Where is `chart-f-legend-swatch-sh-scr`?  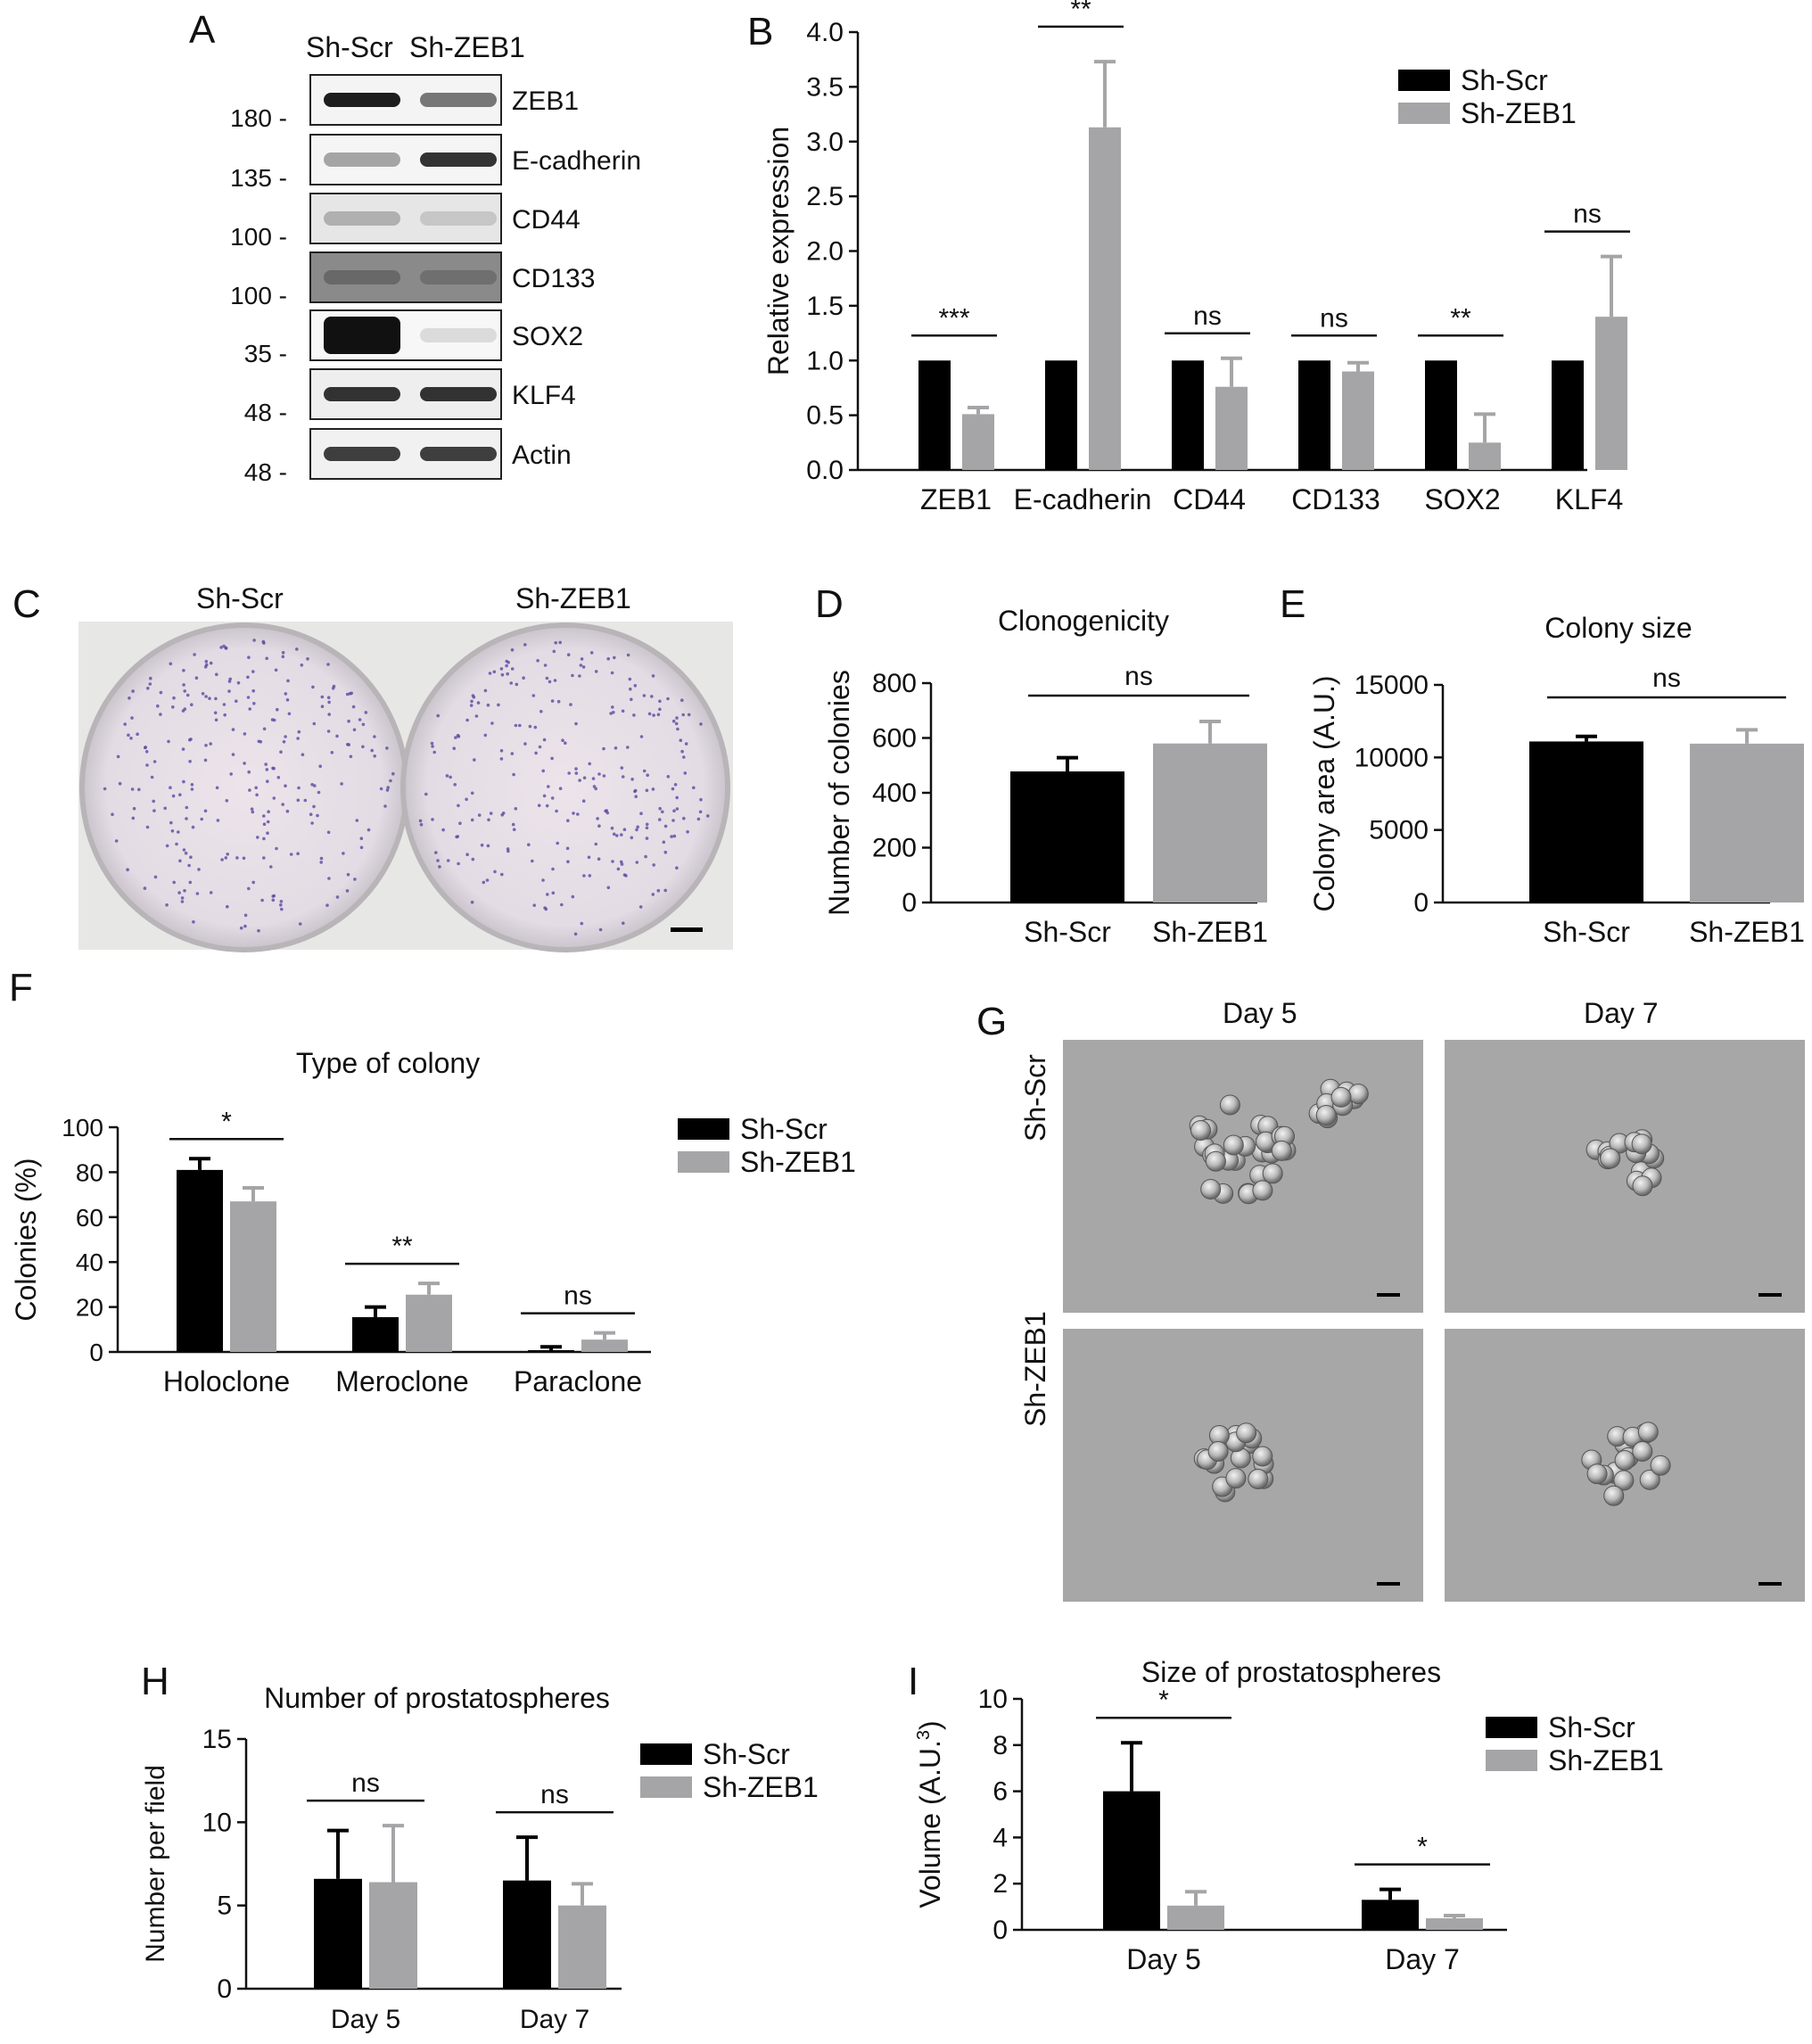 chart-f-legend-swatch-sh-scr is located at coordinates (703, 1129).